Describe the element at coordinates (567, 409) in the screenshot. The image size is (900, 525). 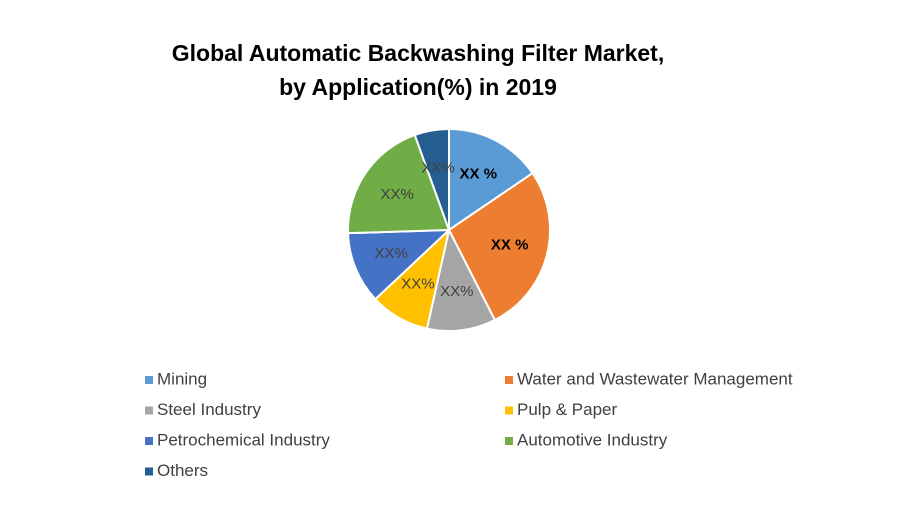
I see `legend-label: Pulp & Paper` at that location.